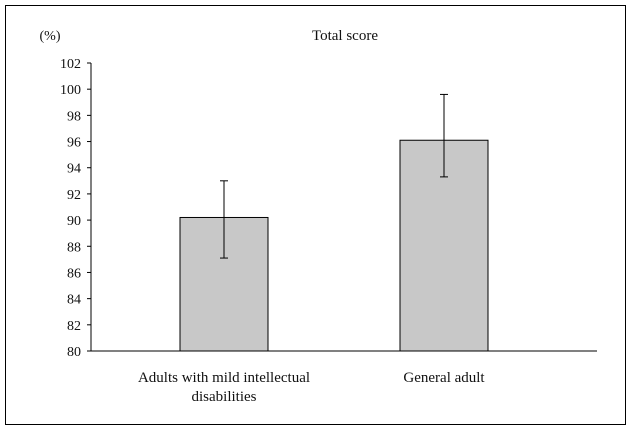 The width and height of the screenshot is (633, 425). Describe the element at coordinates (334, 176) in the screenshot. I see `error-bars` at that location.